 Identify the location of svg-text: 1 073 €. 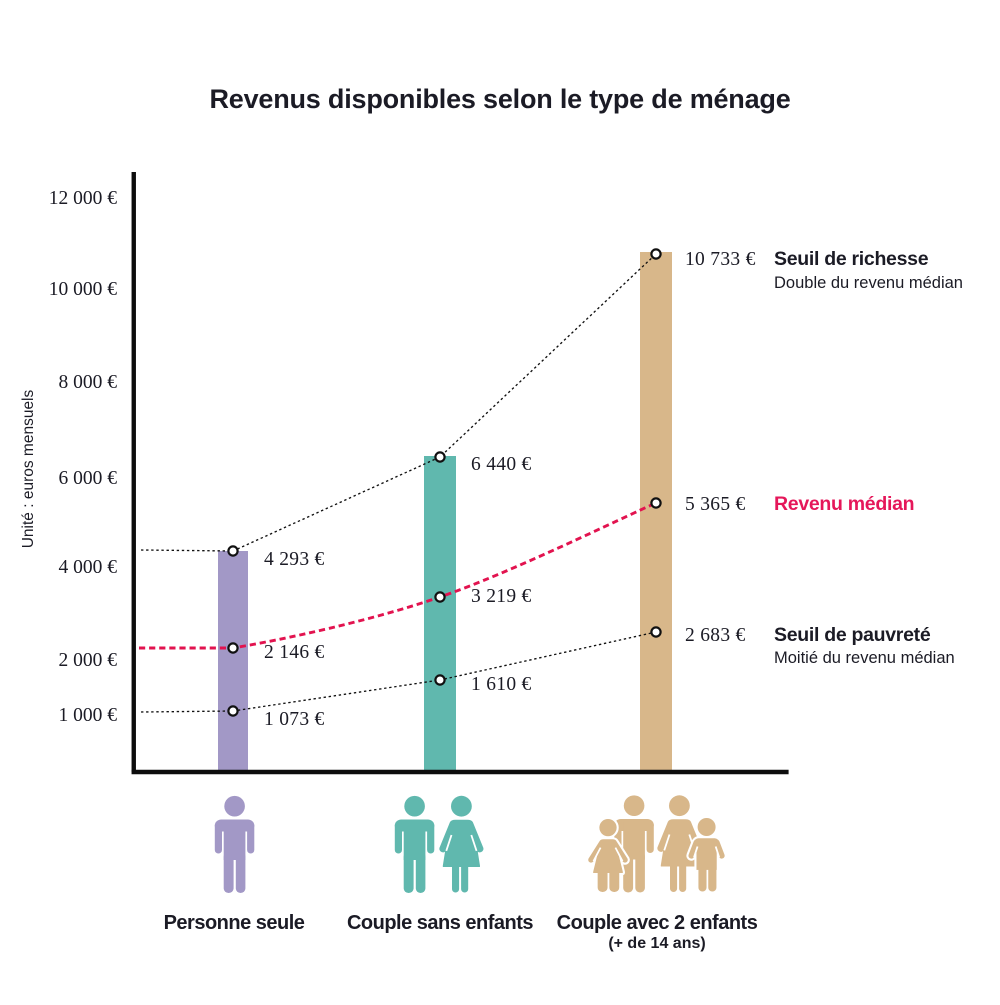
(294, 719).